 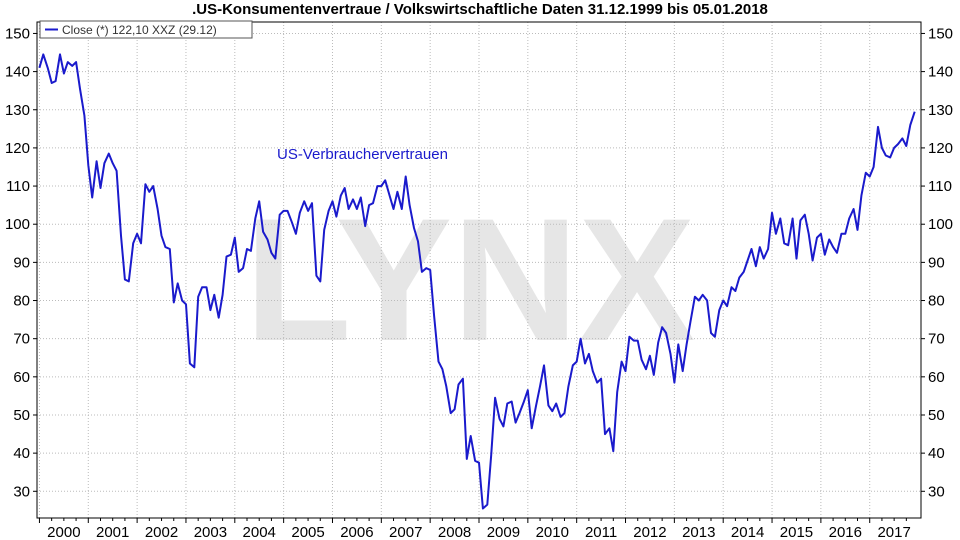 I want to click on y-tick-label-left: 40, so click(x=21, y=453).